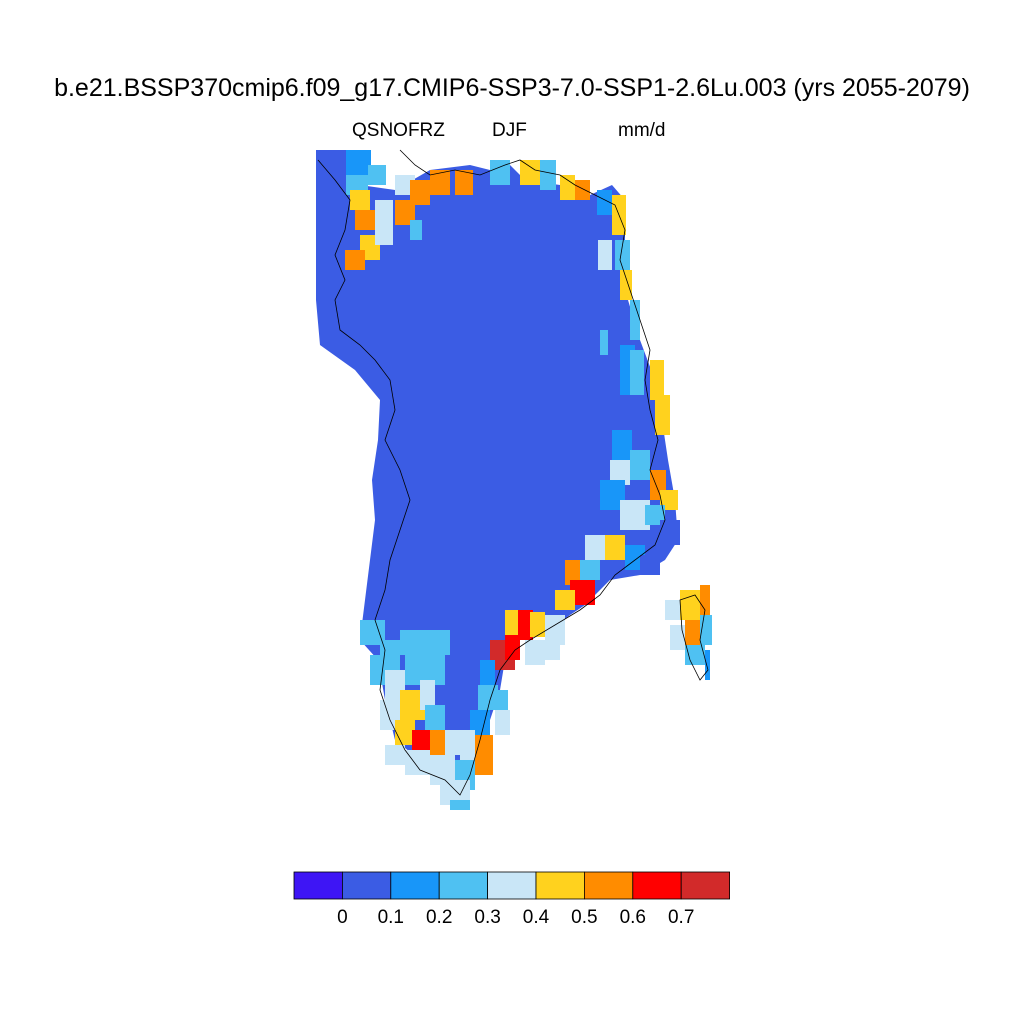  Describe the element at coordinates (487, 917) in the screenshot. I see `colorbar-tick-label: 0.3` at that location.